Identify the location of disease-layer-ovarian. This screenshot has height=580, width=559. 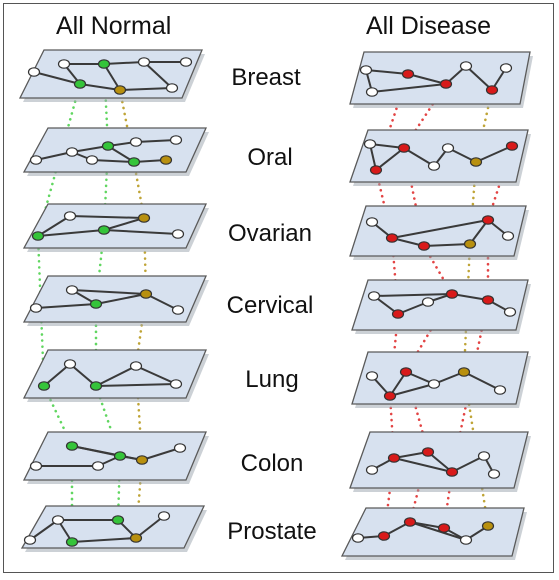
(439, 232).